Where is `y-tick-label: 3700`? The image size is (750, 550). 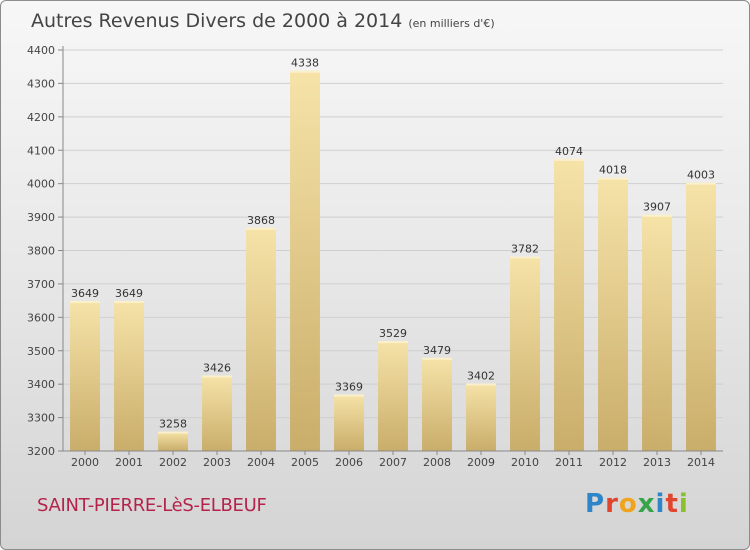 y-tick-label: 3700 is located at coordinates (41, 284).